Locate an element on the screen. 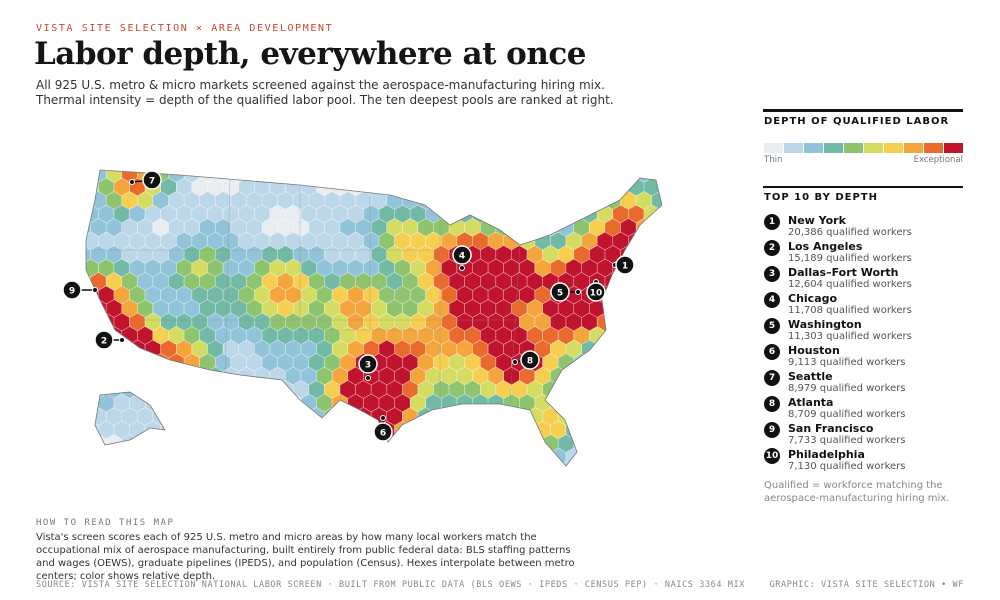  marker-label: 9 is located at coordinates (72, 292).